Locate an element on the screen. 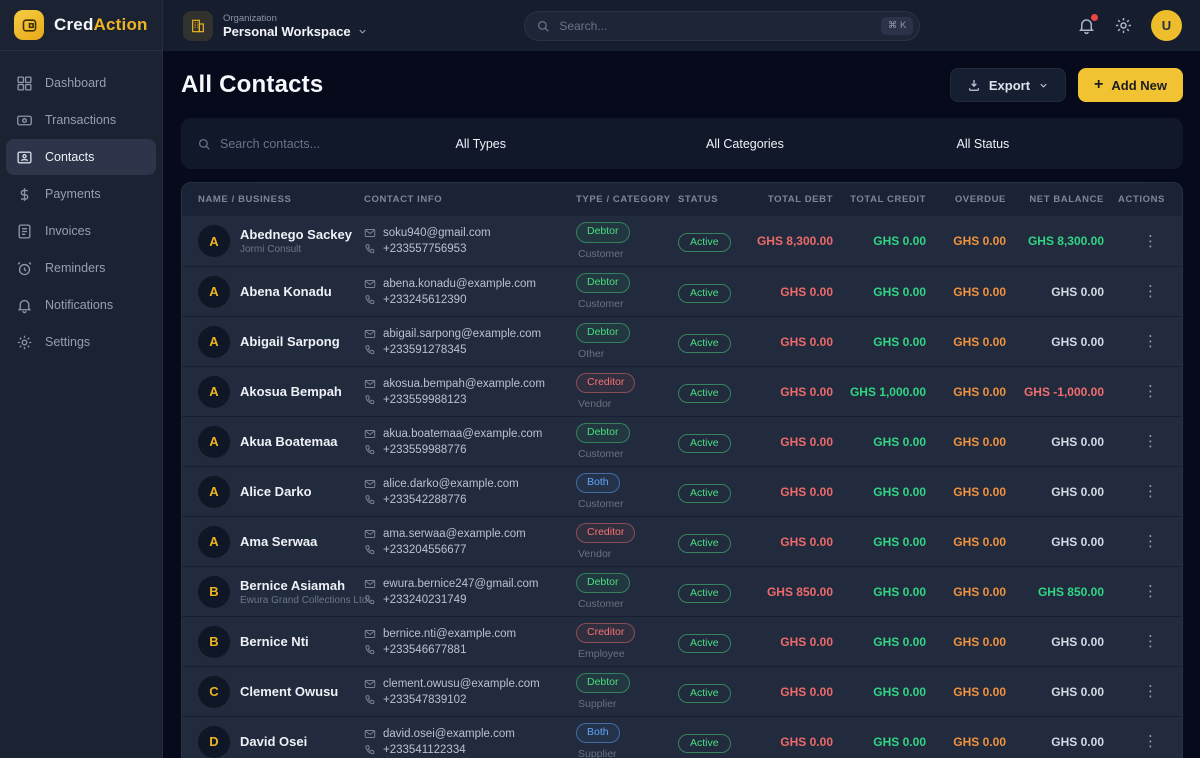 The height and width of the screenshot is (758, 1200). global-search-input is located at coordinates (722, 25).